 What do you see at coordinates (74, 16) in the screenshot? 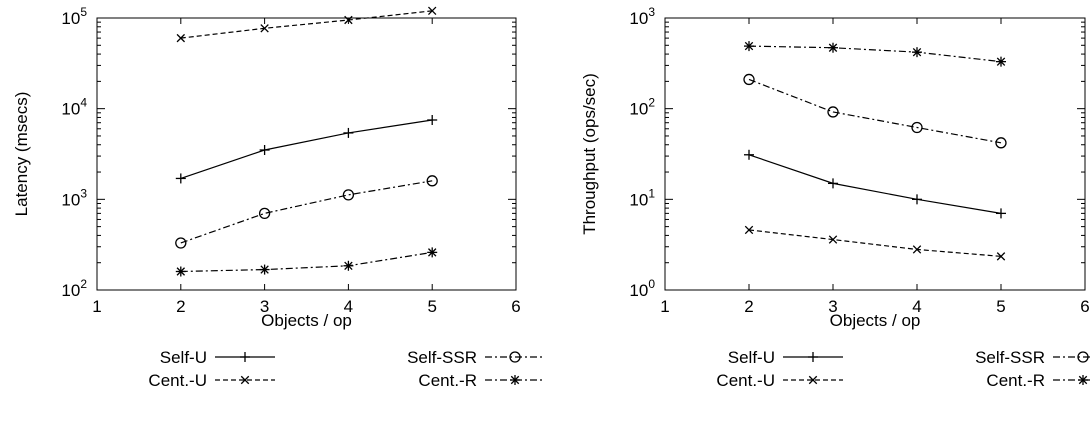
I see `y-tick-label: 10⁵` at bounding box center [74, 16].